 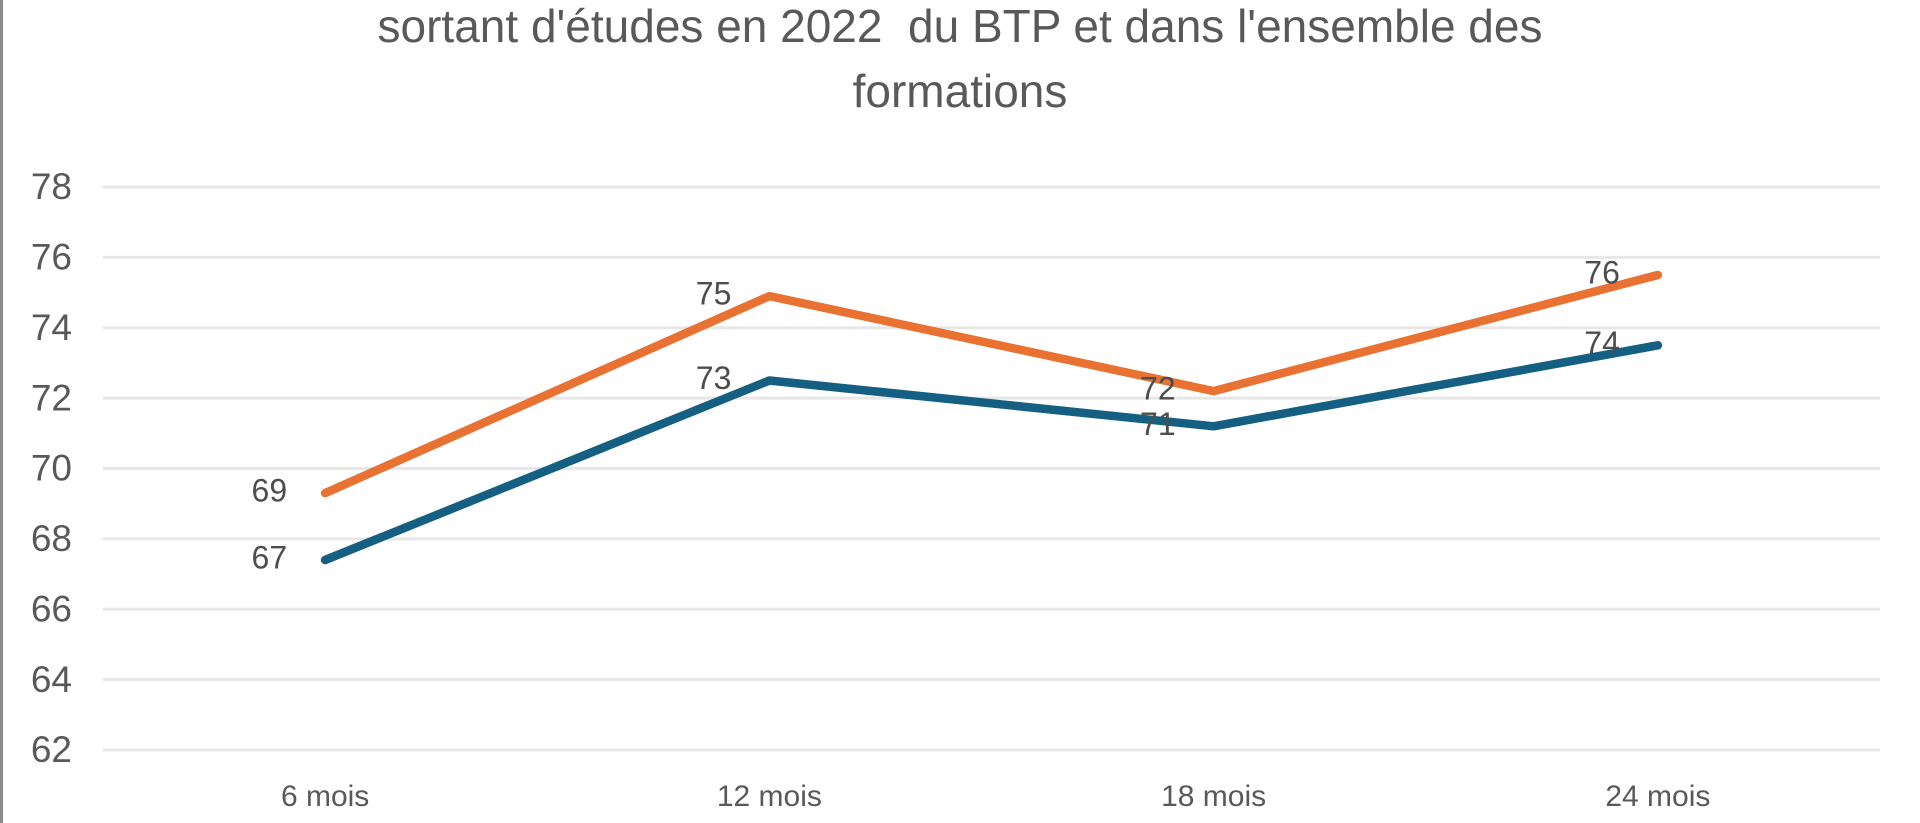 What do you see at coordinates (1657, 796) in the screenshot?
I see `x-axis-tick-4: 24 mois` at bounding box center [1657, 796].